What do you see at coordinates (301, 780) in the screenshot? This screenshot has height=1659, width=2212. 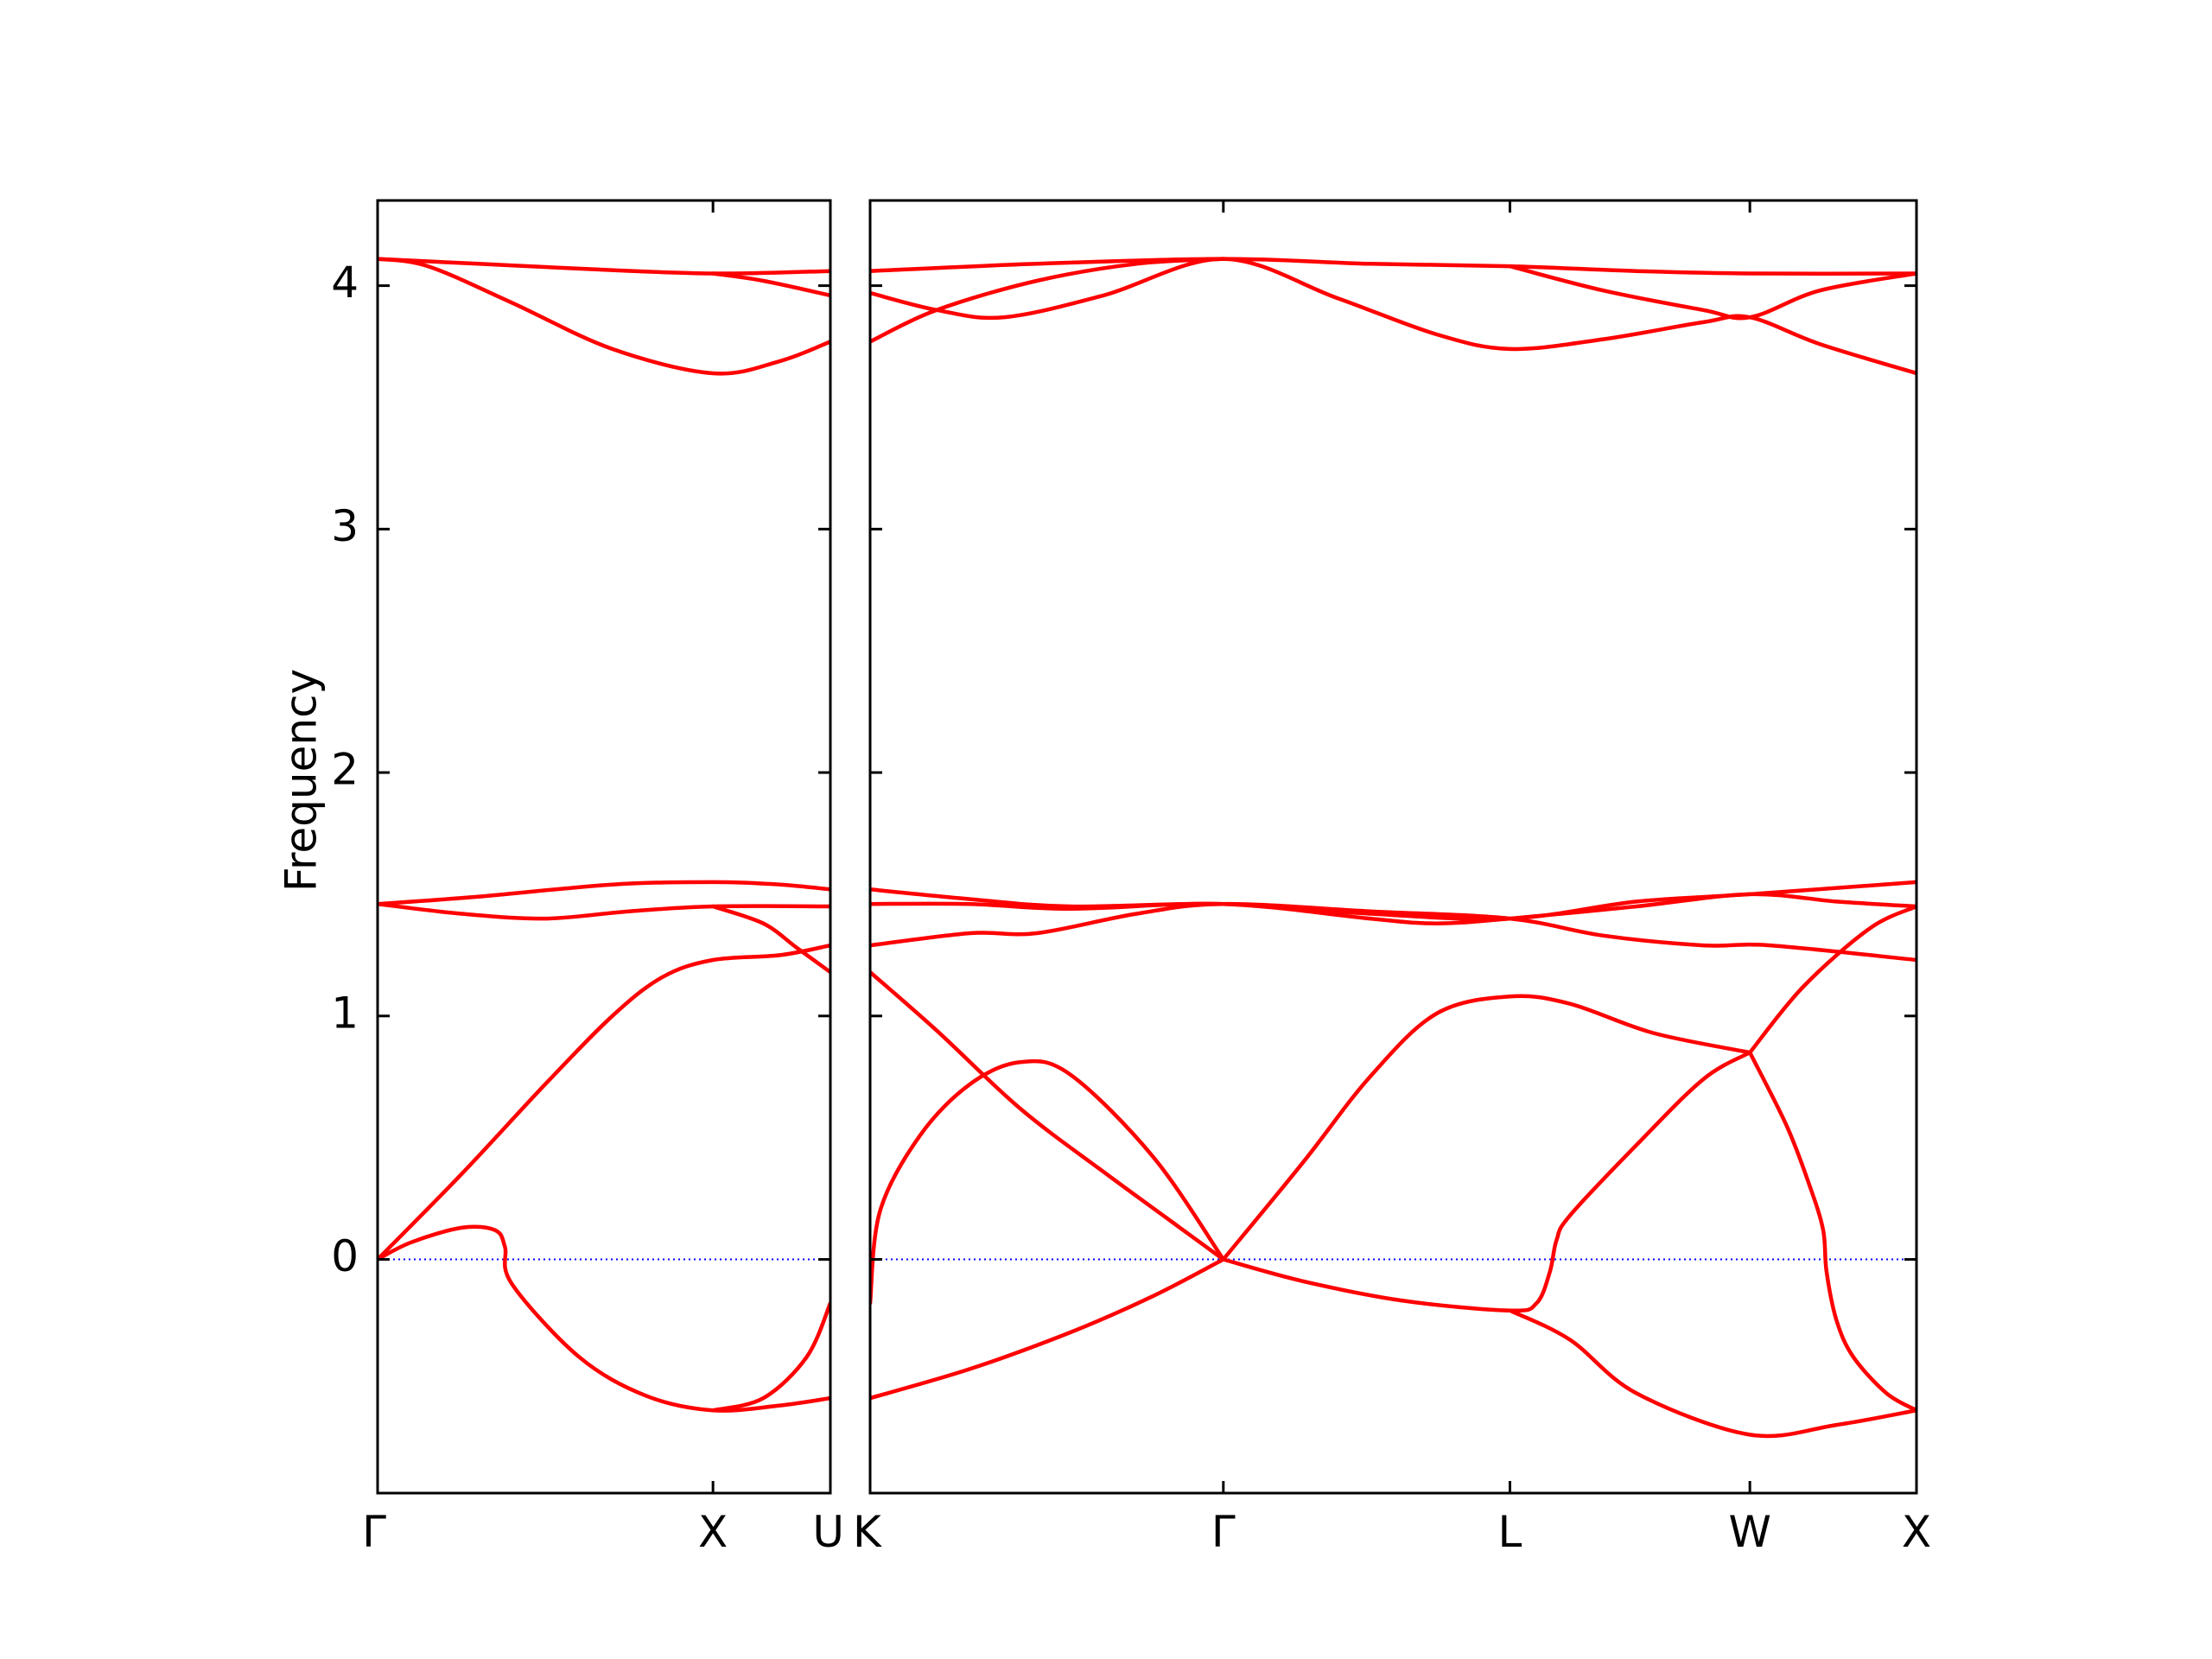 I see `y-axis-title: Frequency` at bounding box center [301, 780].